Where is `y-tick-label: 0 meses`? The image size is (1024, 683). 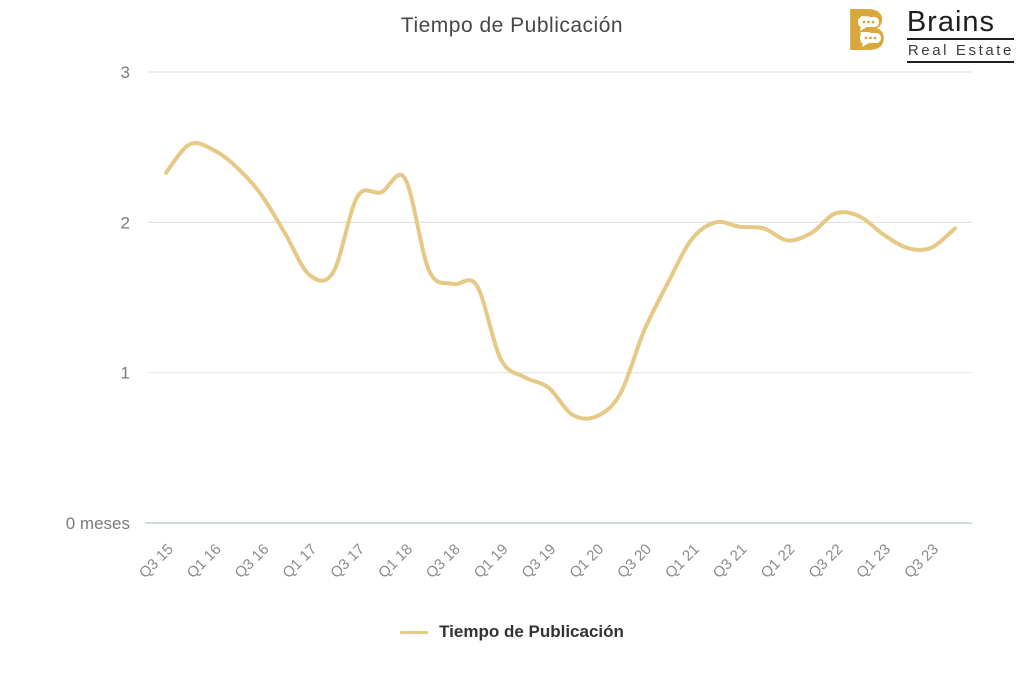
y-tick-label: 0 meses is located at coordinates (98, 523).